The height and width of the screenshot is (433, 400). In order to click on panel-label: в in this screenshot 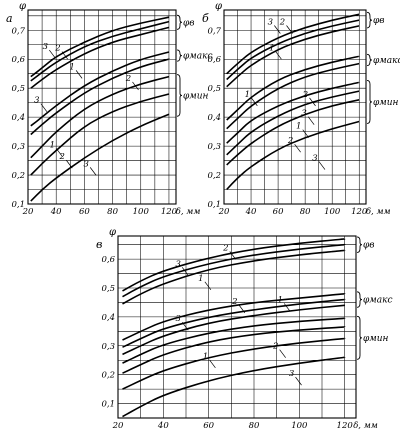, I will do `click(99, 244)`.